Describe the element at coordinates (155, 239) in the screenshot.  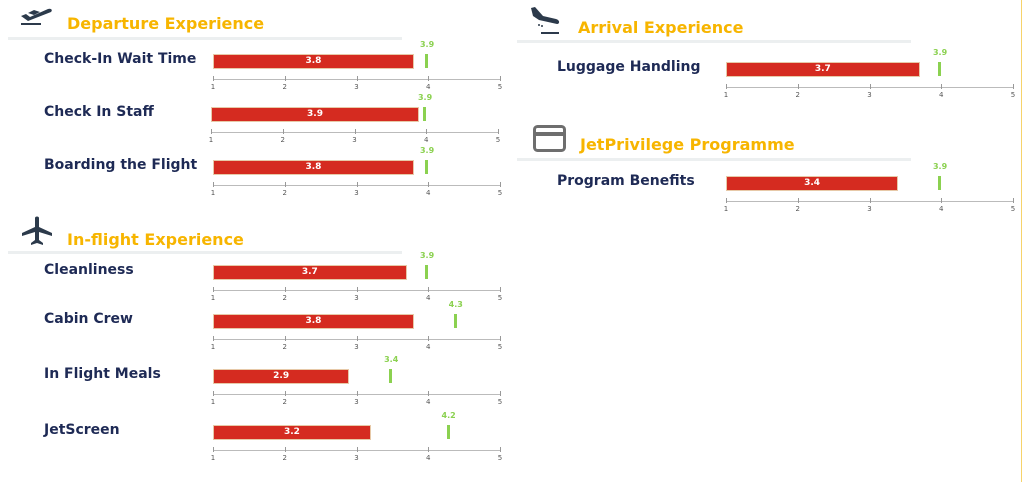
I see `section-title-inflight: In-flight Experience` at that location.